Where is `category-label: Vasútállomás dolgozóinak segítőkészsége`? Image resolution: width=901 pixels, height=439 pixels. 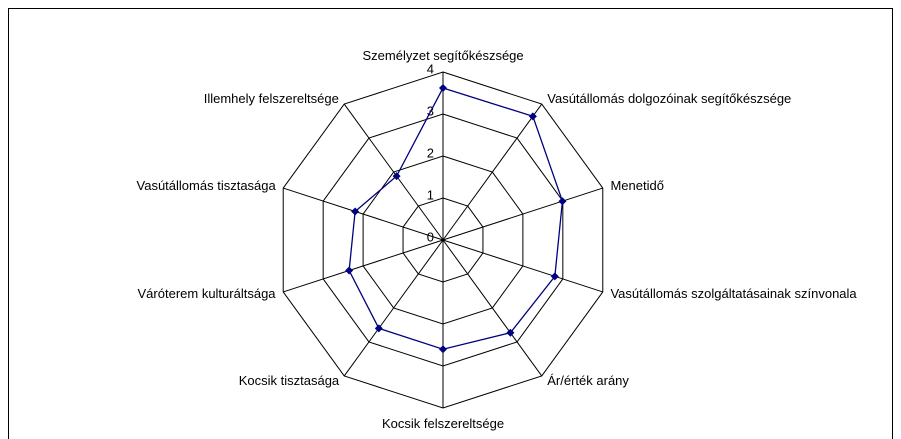 category-label: Vasútállomás dolgozóinak segítőkészsége is located at coordinates (669, 99).